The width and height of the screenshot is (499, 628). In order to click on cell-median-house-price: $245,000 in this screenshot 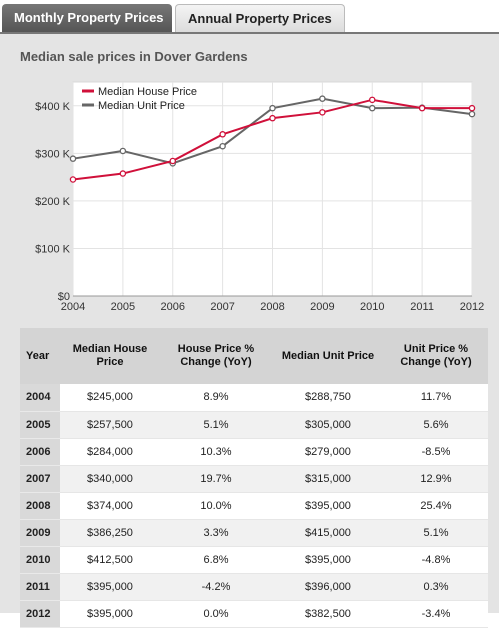, I will do `click(110, 397)`.